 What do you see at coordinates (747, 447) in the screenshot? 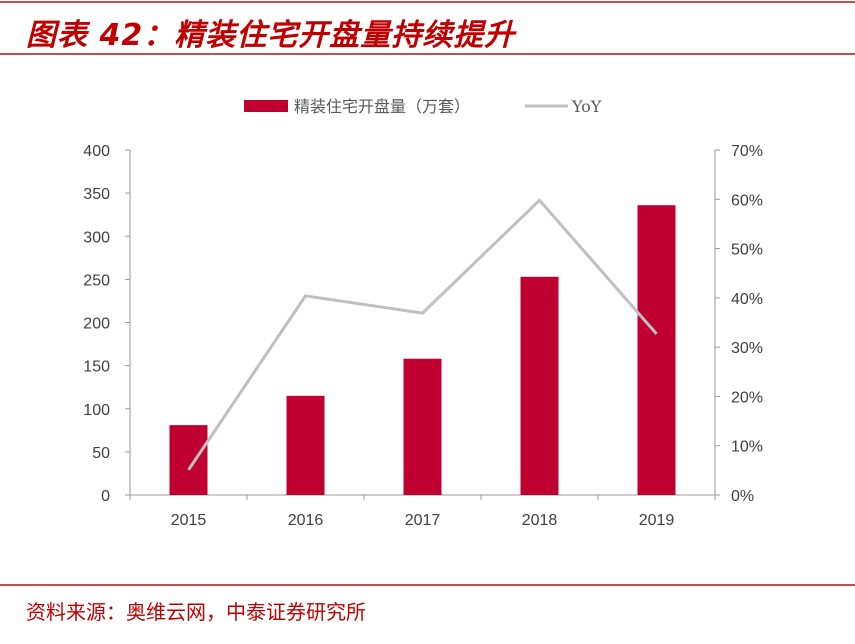
I see `right-tick-label: 10%` at bounding box center [747, 447].